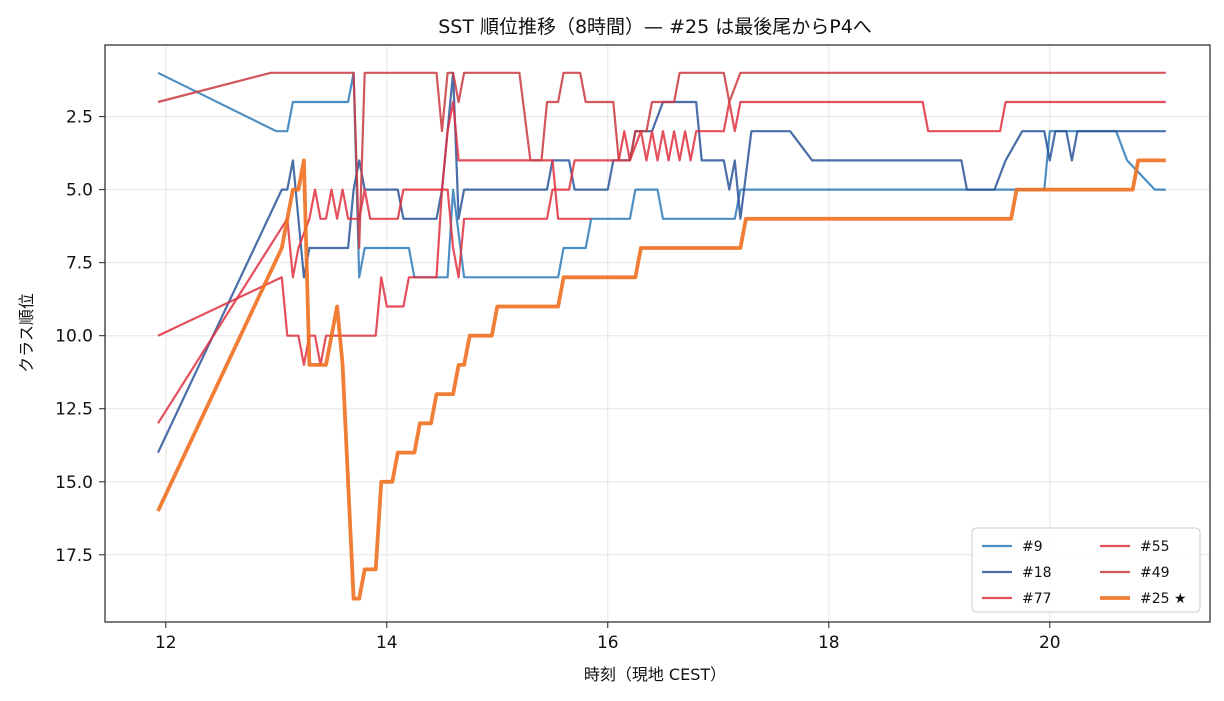 The image size is (1224, 701). Describe the element at coordinates (74, 337) in the screenshot. I see `y-tick-label: 10.0` at that location.